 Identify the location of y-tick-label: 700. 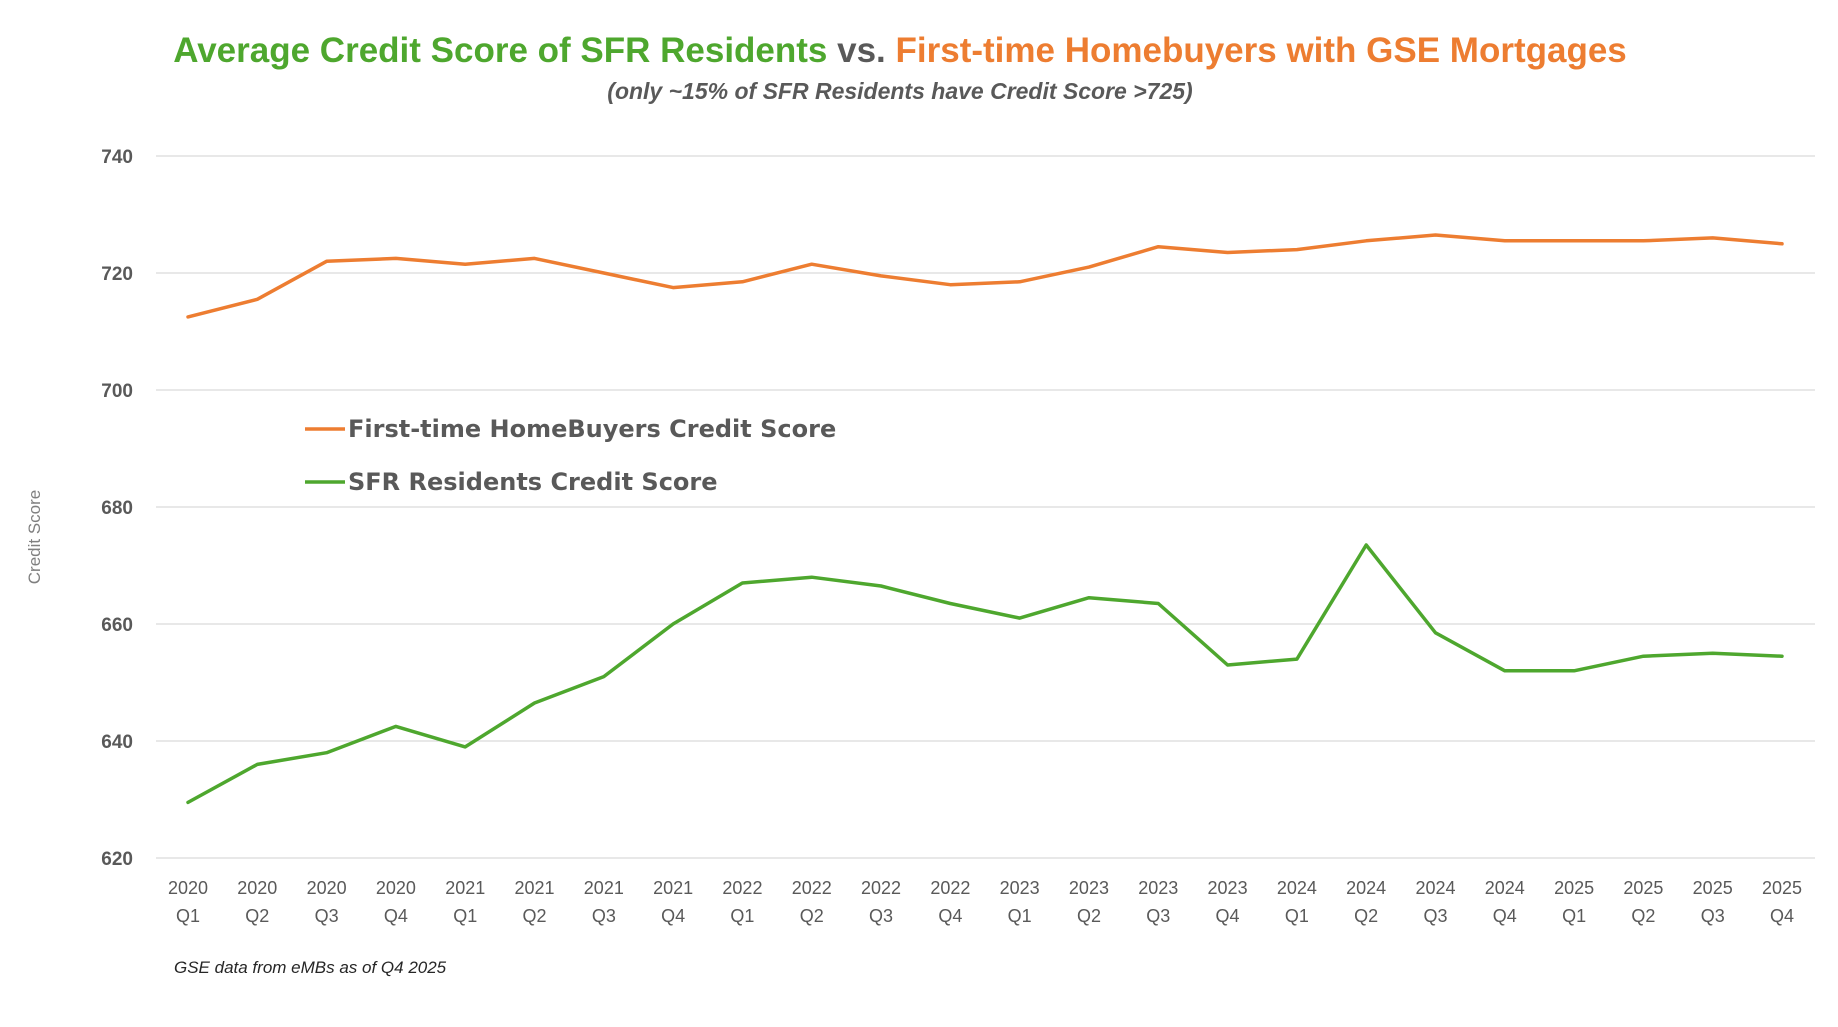
(117, 391).